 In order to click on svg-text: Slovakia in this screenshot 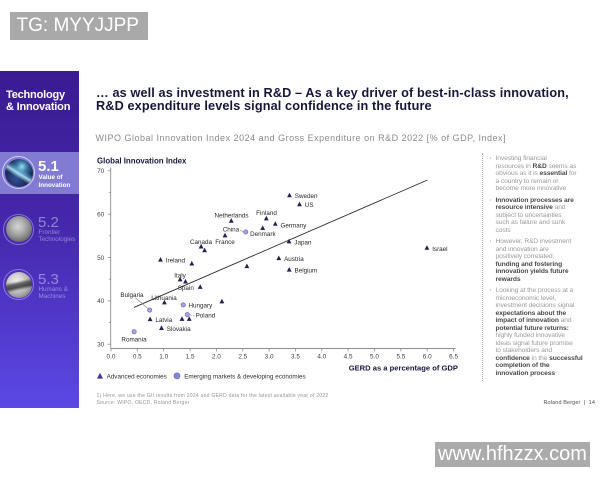, I will do `click(179, 329)`.